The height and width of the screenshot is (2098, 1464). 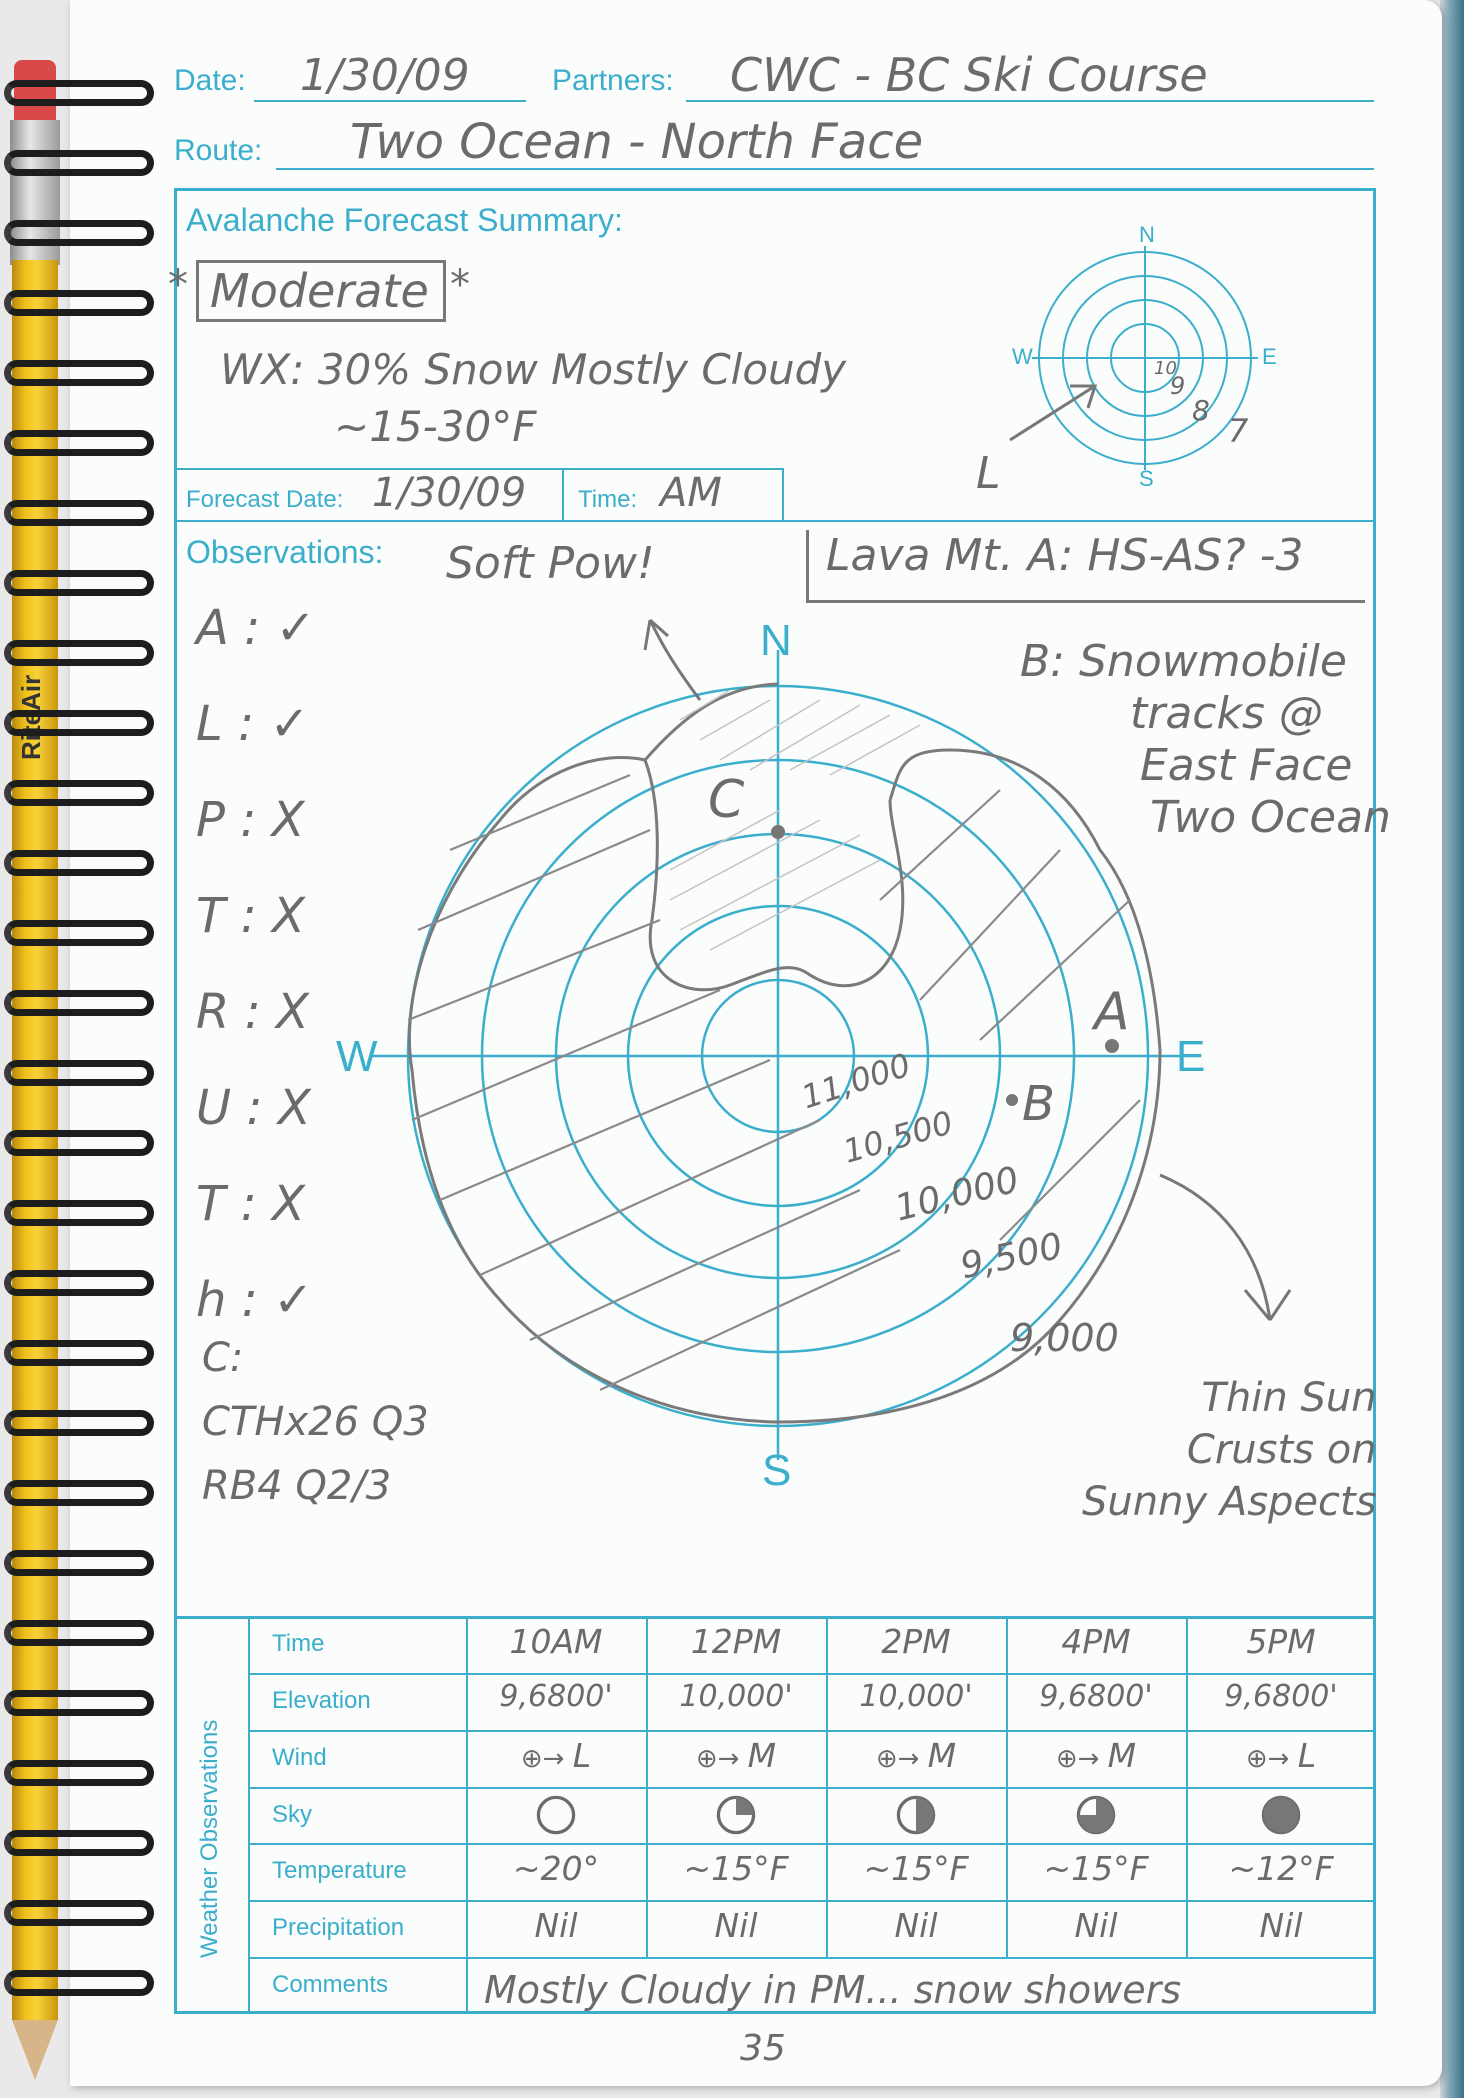 I want to click on weather-cell-times: 12PM, so click(x=736, y=1641).